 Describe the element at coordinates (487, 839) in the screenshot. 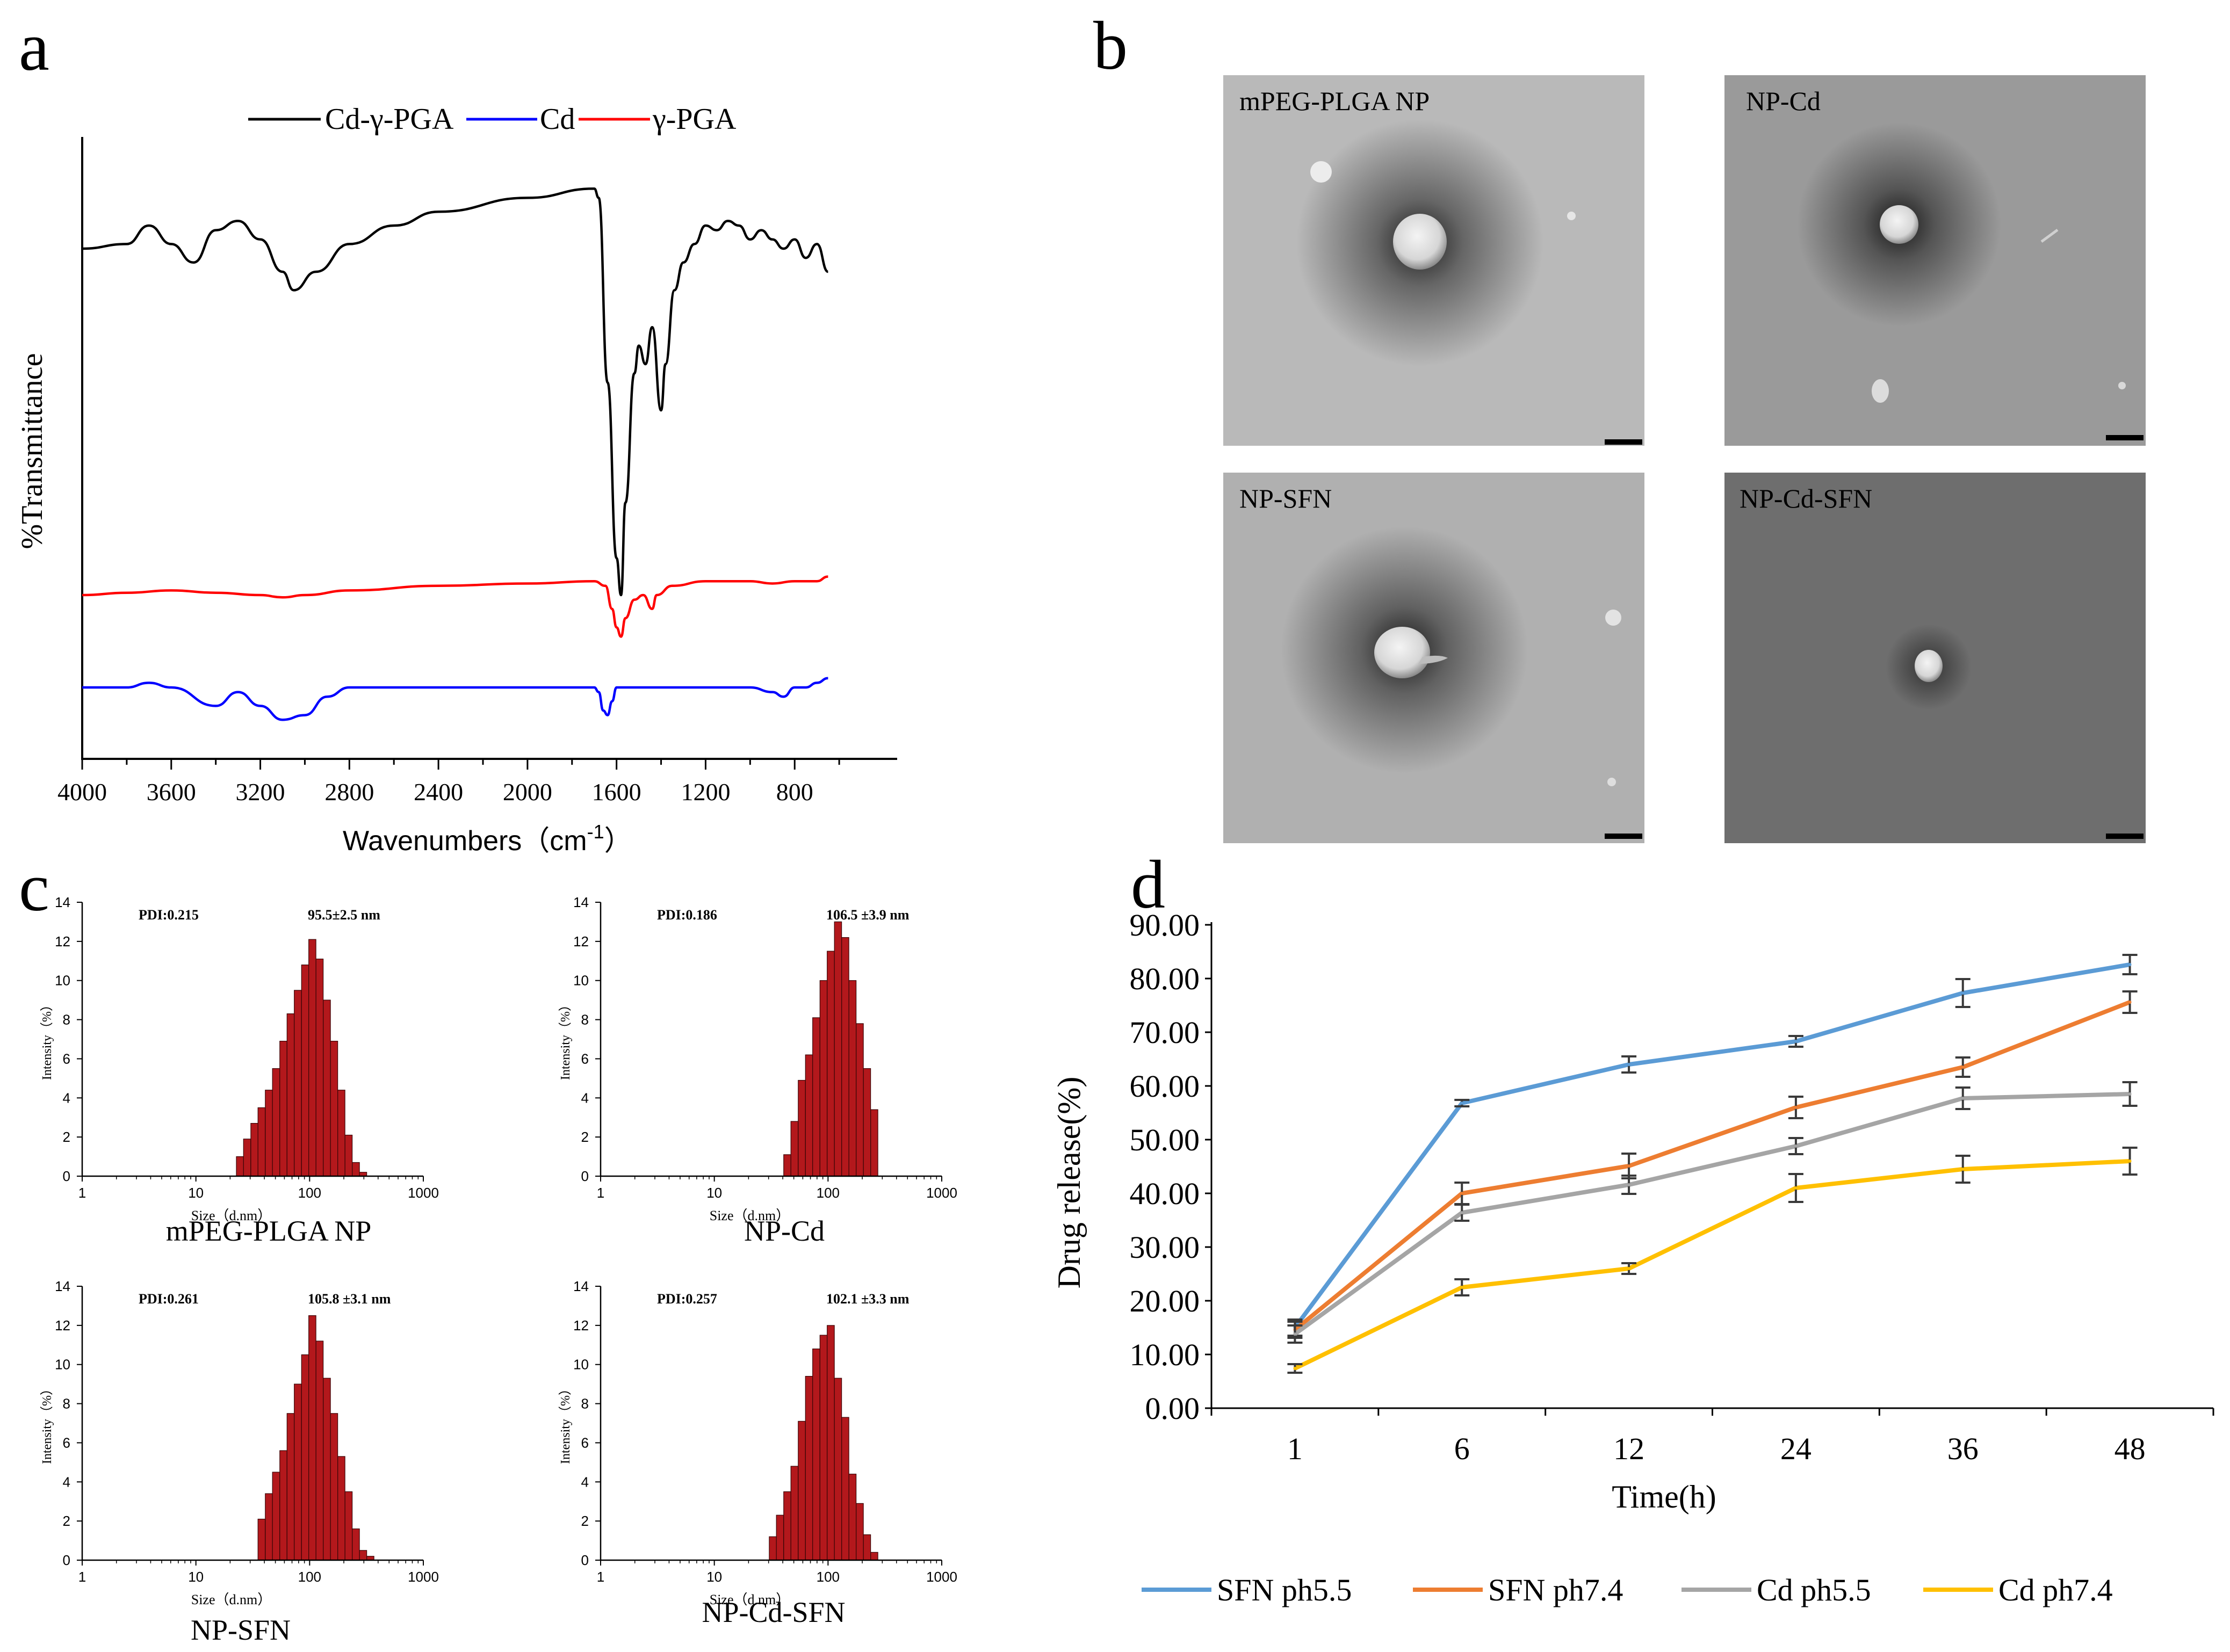

I see `ftir-x-label: Wavenumbers（cm-1）` at that location.